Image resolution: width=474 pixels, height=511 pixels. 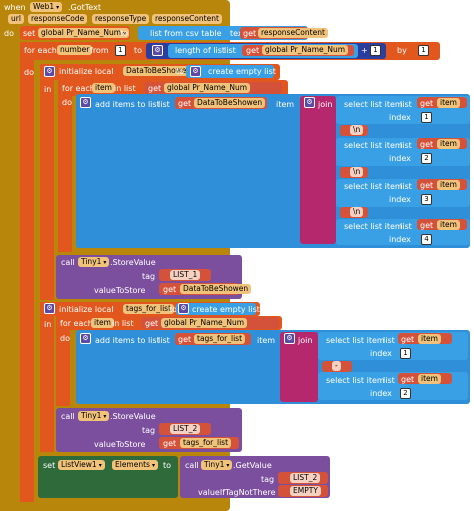 I want to click on index-label-r5: index, so click(x=381, y=353).